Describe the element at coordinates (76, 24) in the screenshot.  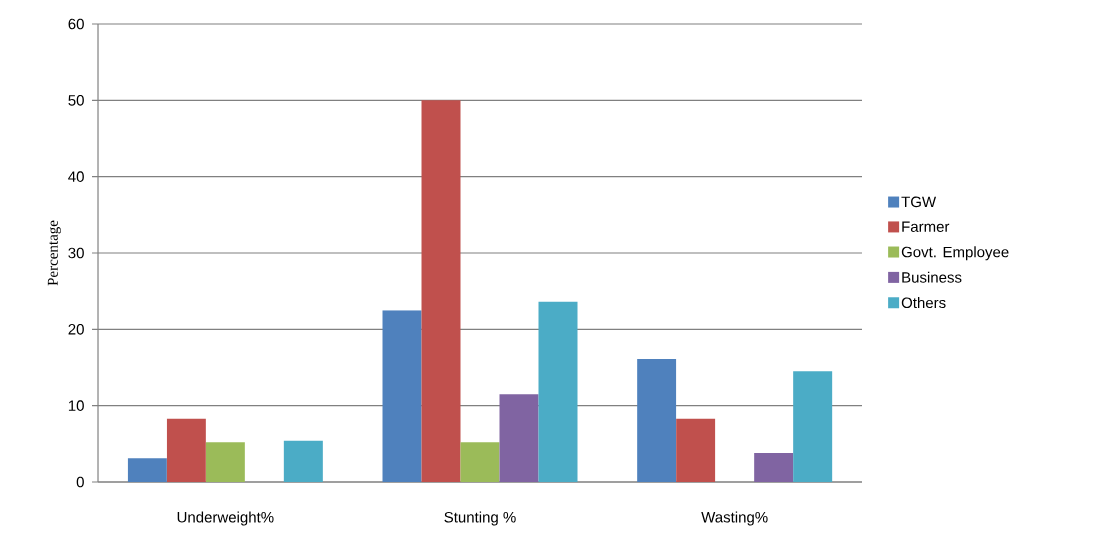
I see `y-tick-label: 60` at that location.